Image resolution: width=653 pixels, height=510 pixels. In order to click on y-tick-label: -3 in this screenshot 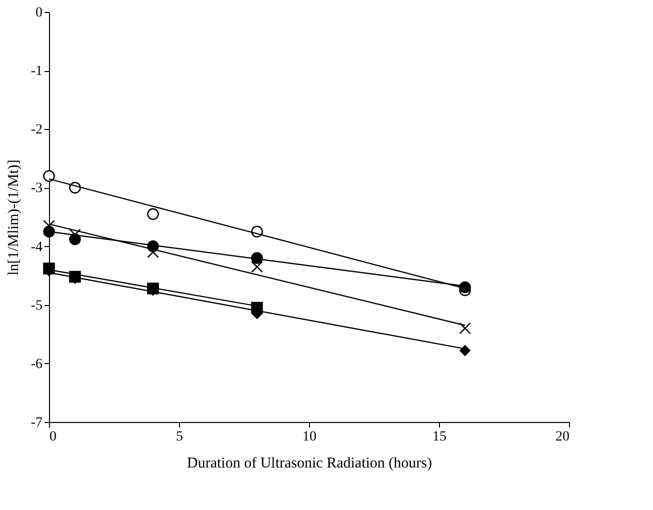, I will do `click(36, 188)`.